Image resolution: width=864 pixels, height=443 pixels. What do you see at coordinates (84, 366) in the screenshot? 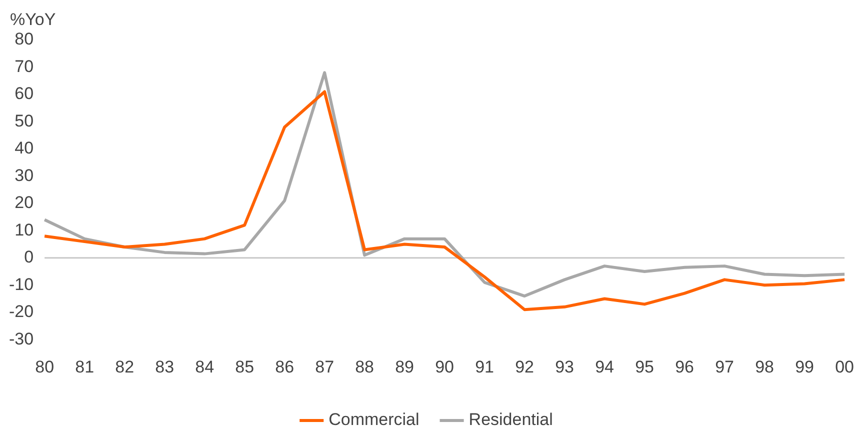
I see `x-tick-label: 81` at bounding box center [84, 366].